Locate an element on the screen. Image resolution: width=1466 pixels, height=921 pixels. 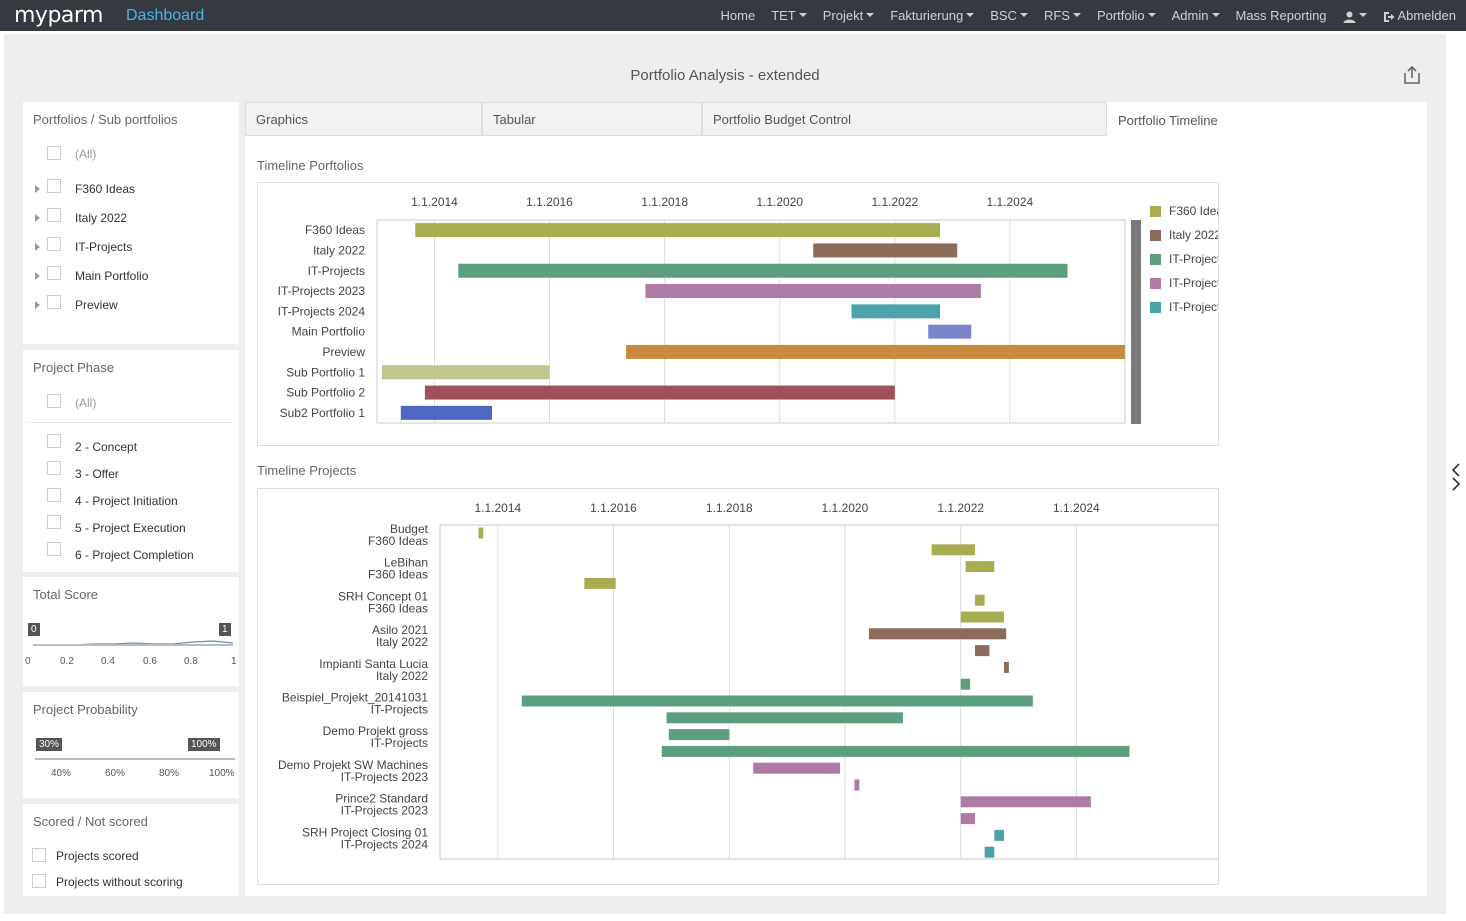
project-label: Demo Projekt SW Machines is located at coordinates (353, 765).